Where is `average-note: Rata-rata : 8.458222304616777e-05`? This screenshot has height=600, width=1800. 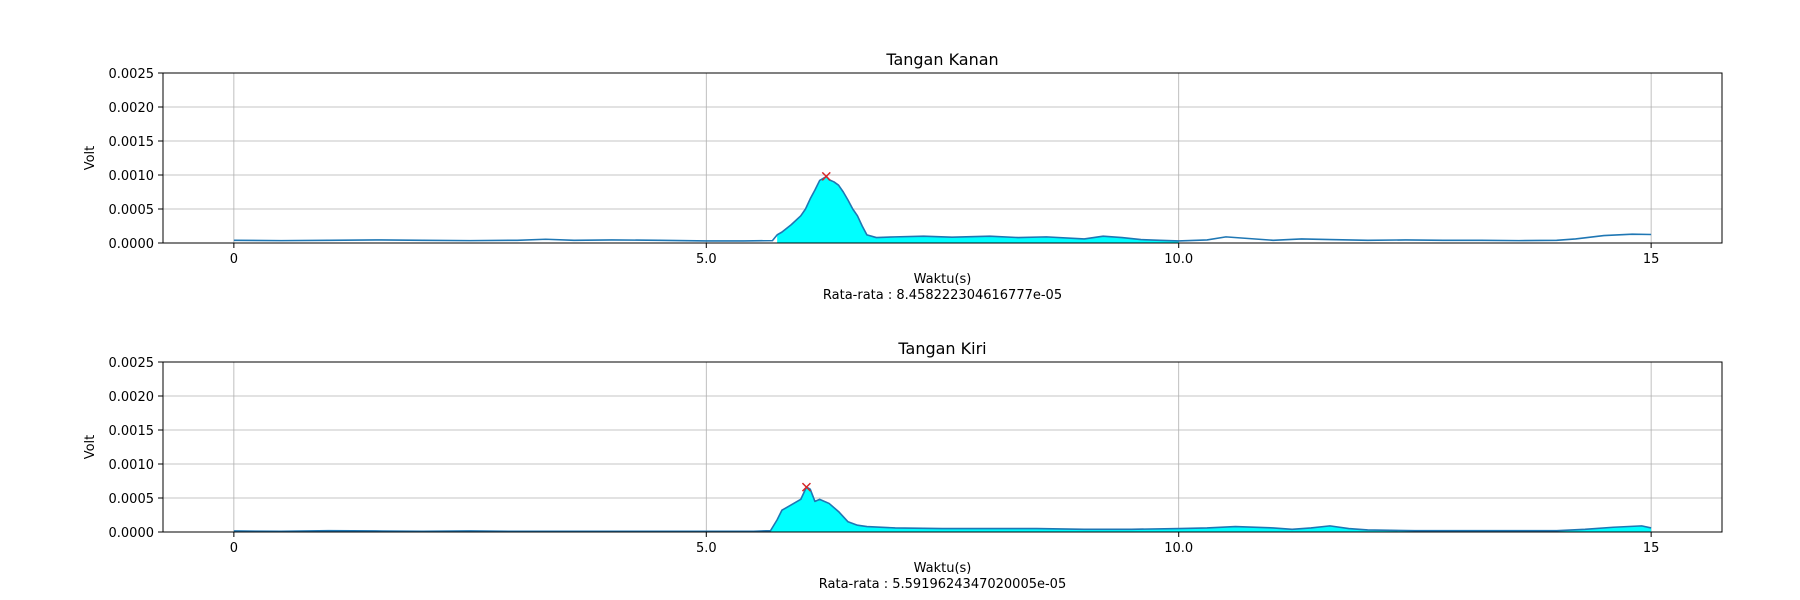
average-note: Rata-rata : 8.458222304616777e-05 is located at coordinates (942, 295).